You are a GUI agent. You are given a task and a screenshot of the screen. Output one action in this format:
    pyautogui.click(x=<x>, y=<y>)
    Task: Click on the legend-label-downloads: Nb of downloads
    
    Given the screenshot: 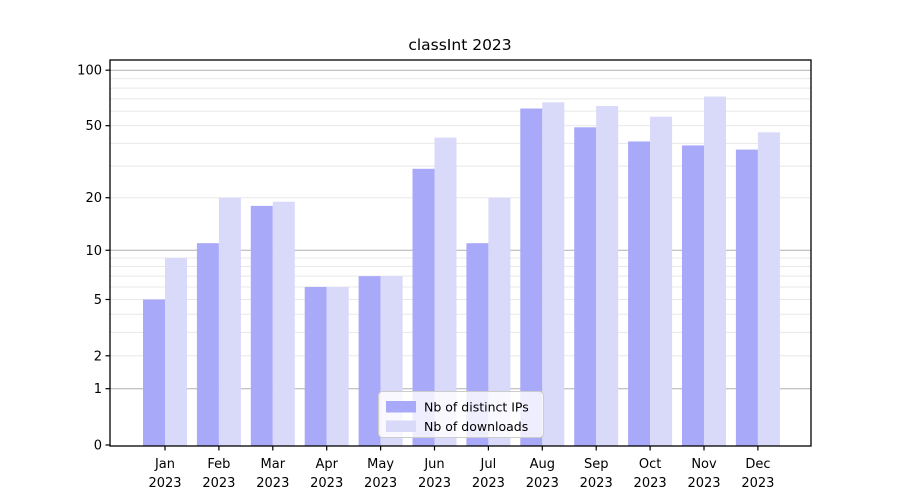 What is the action you would take?
    pyautogui.click(x=476, y=426)
    